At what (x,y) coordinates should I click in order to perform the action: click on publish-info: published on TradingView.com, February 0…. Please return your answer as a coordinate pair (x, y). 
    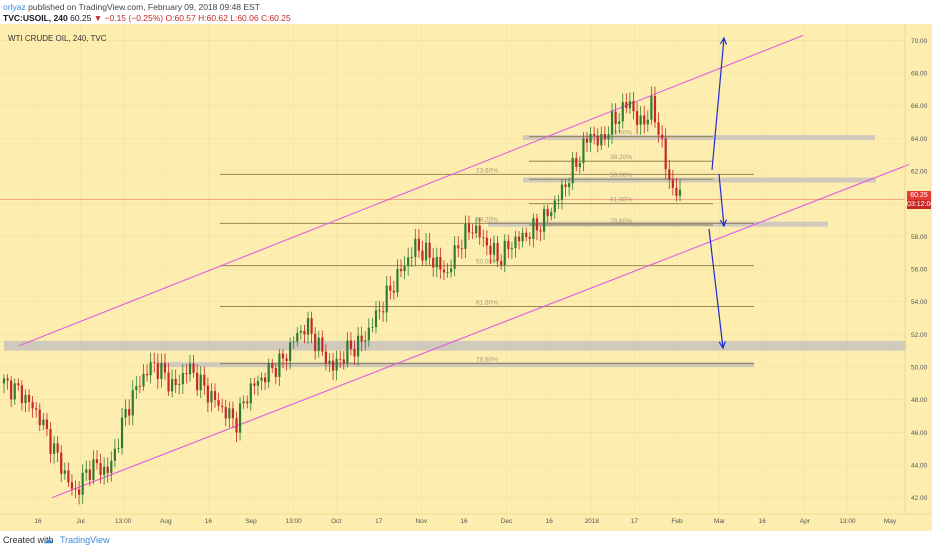
    Looking at the image, I should click on (144, 7).